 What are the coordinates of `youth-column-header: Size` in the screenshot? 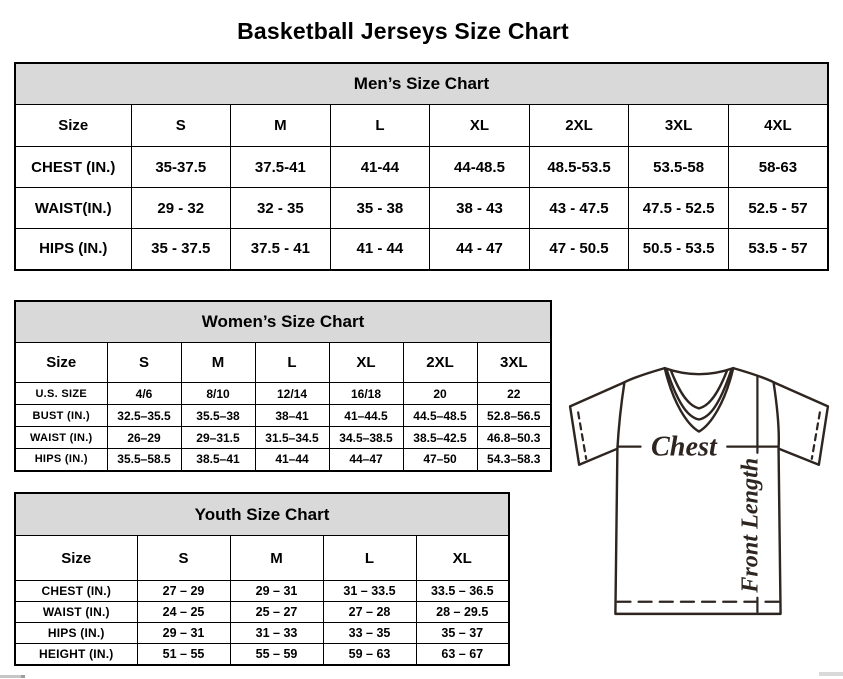 It's located at (76, 558).